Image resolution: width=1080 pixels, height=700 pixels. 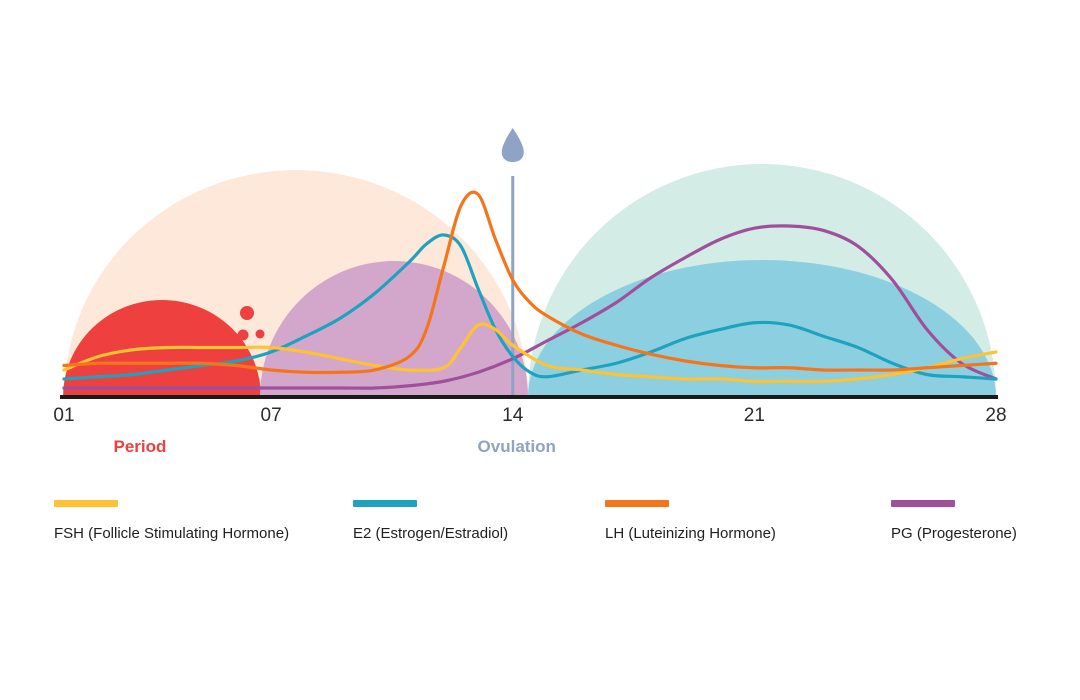 I want to click on series-line-fsh, so click(x=530, y=353).